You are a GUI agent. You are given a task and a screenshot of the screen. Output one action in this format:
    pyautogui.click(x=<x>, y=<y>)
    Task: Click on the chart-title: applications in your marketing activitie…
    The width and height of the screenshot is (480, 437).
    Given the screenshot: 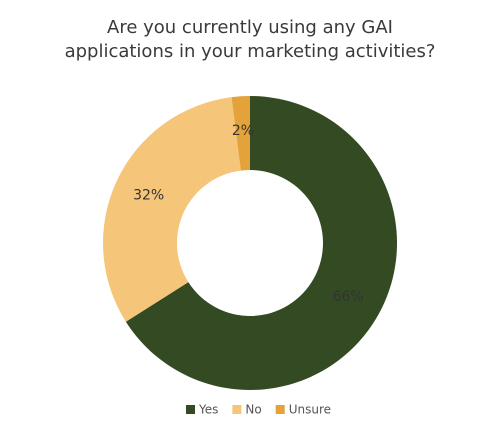 What is the action you would take?
    pyautogui.click(x=250, y=51)
    